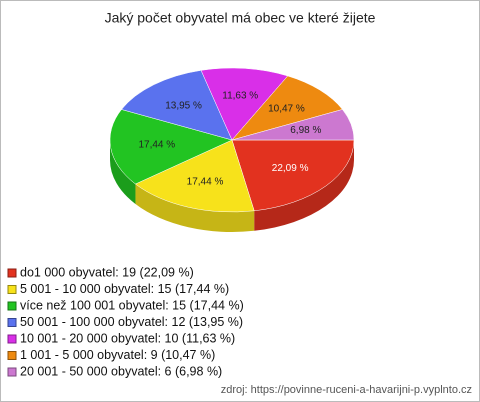 The width and height of the screenshot is (480, 402). I want to click on slice-label: 22,09 %, so click(290, 168).